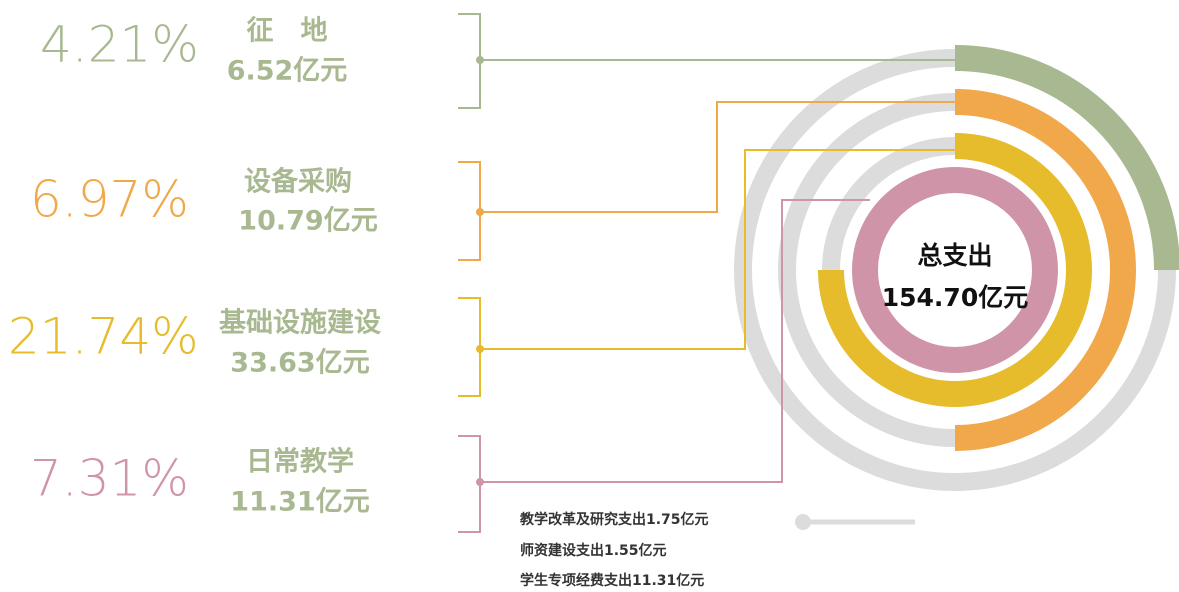 The width and height of the screenshot is (1179, 592). What do you see at coordinates (593, 550) in the screenshot?
I see `note: 师资建设支出1.55亿元` at bounding box center [593, 550].